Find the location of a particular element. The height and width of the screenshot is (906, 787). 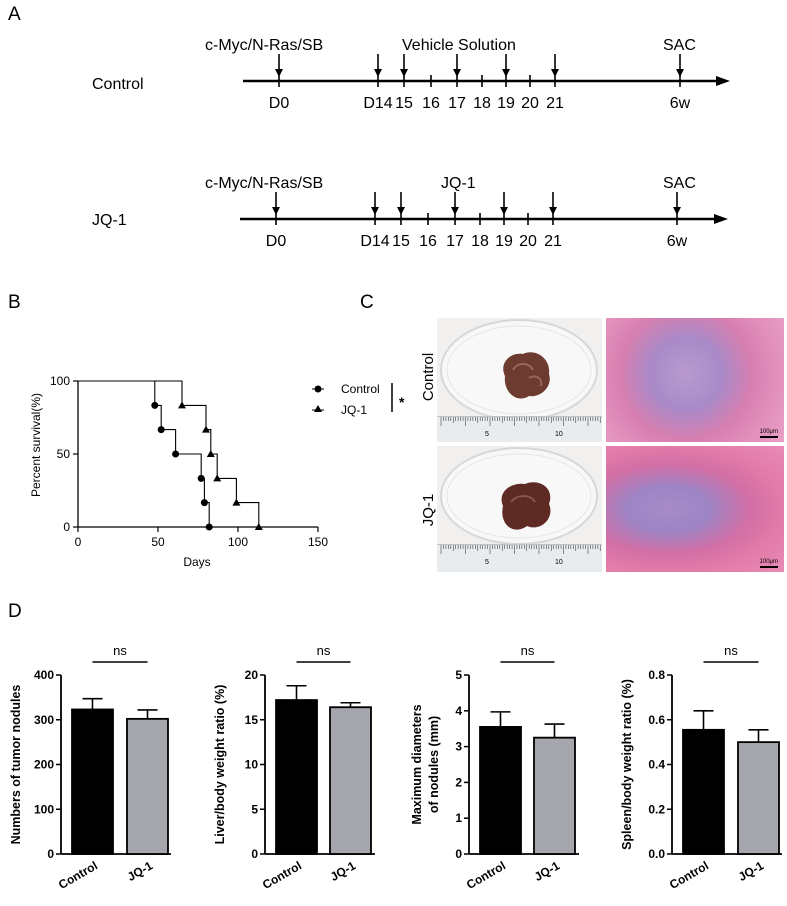

y-axis-label: Liver/body weight ratio (%) is located at coordinates (220, 765).